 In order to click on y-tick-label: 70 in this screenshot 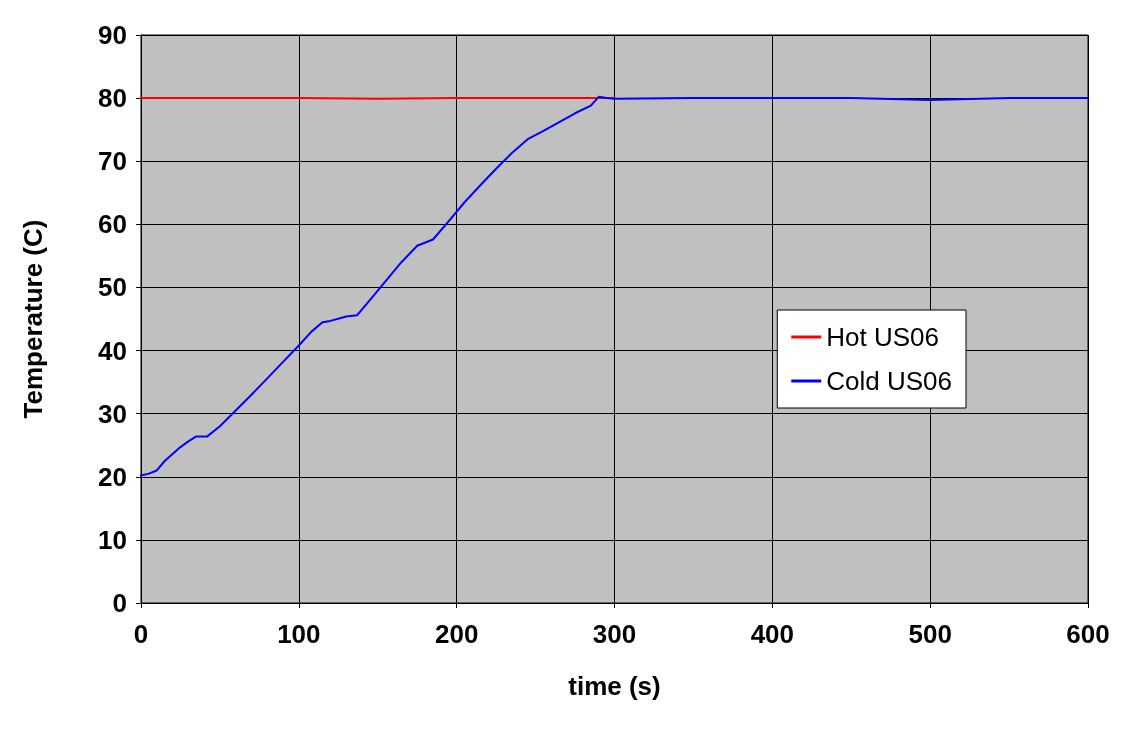, I will do `click(112, 161)`.